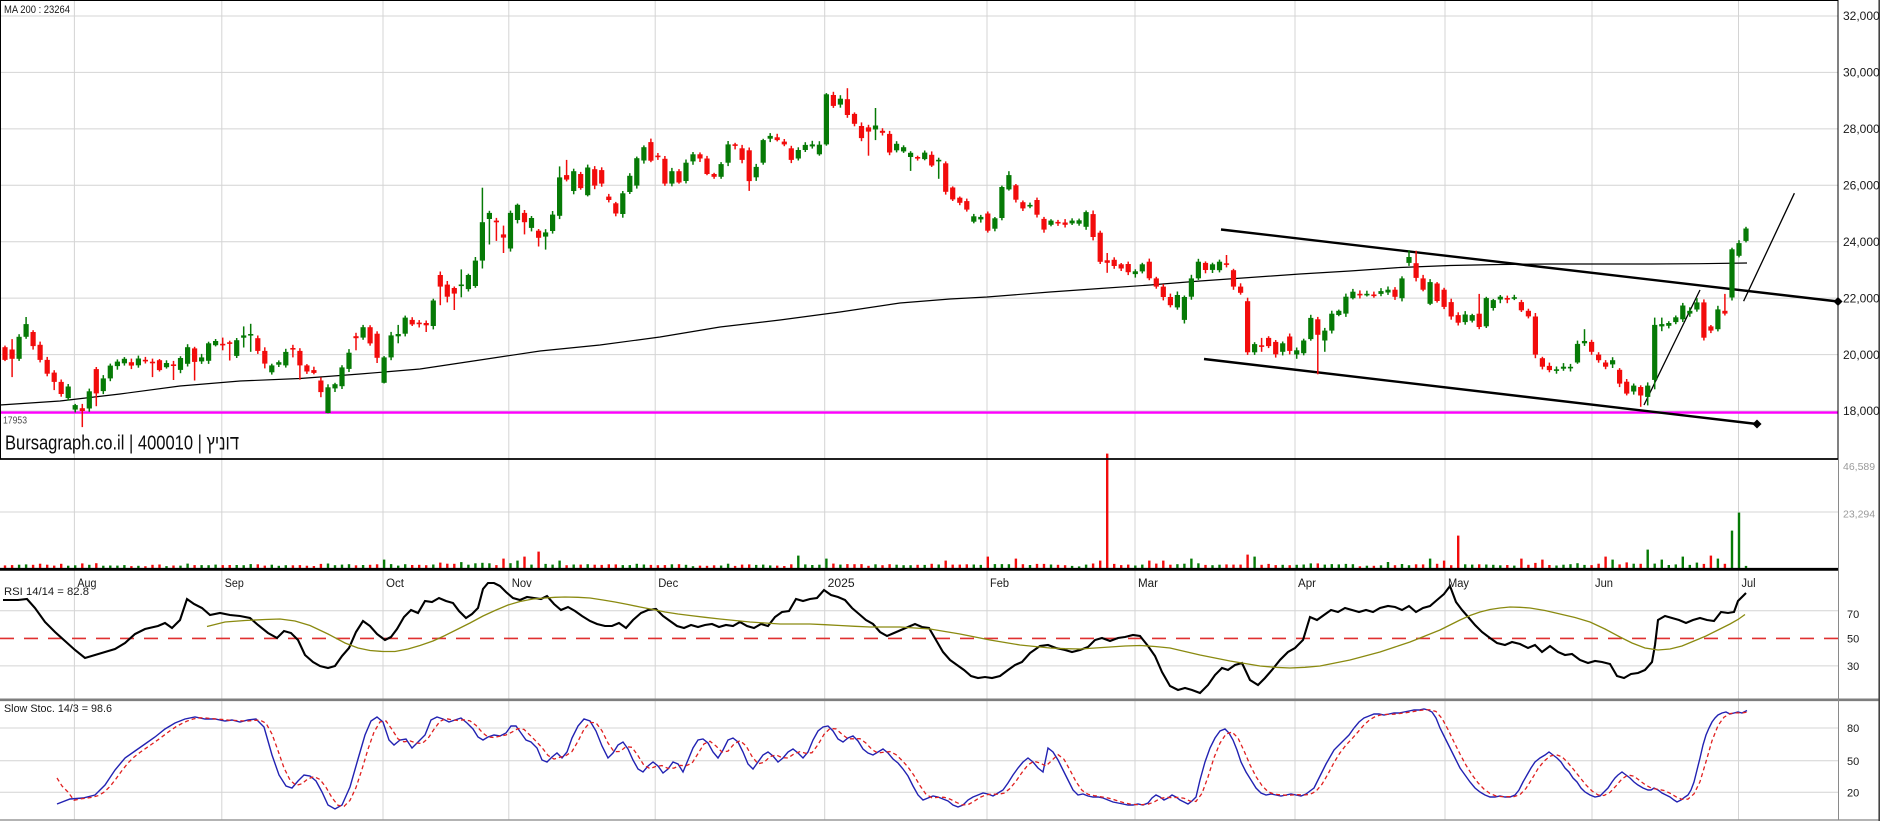 The image size is (1880, 821). I want to click on svg-text: Jun, so click(1604, 584).